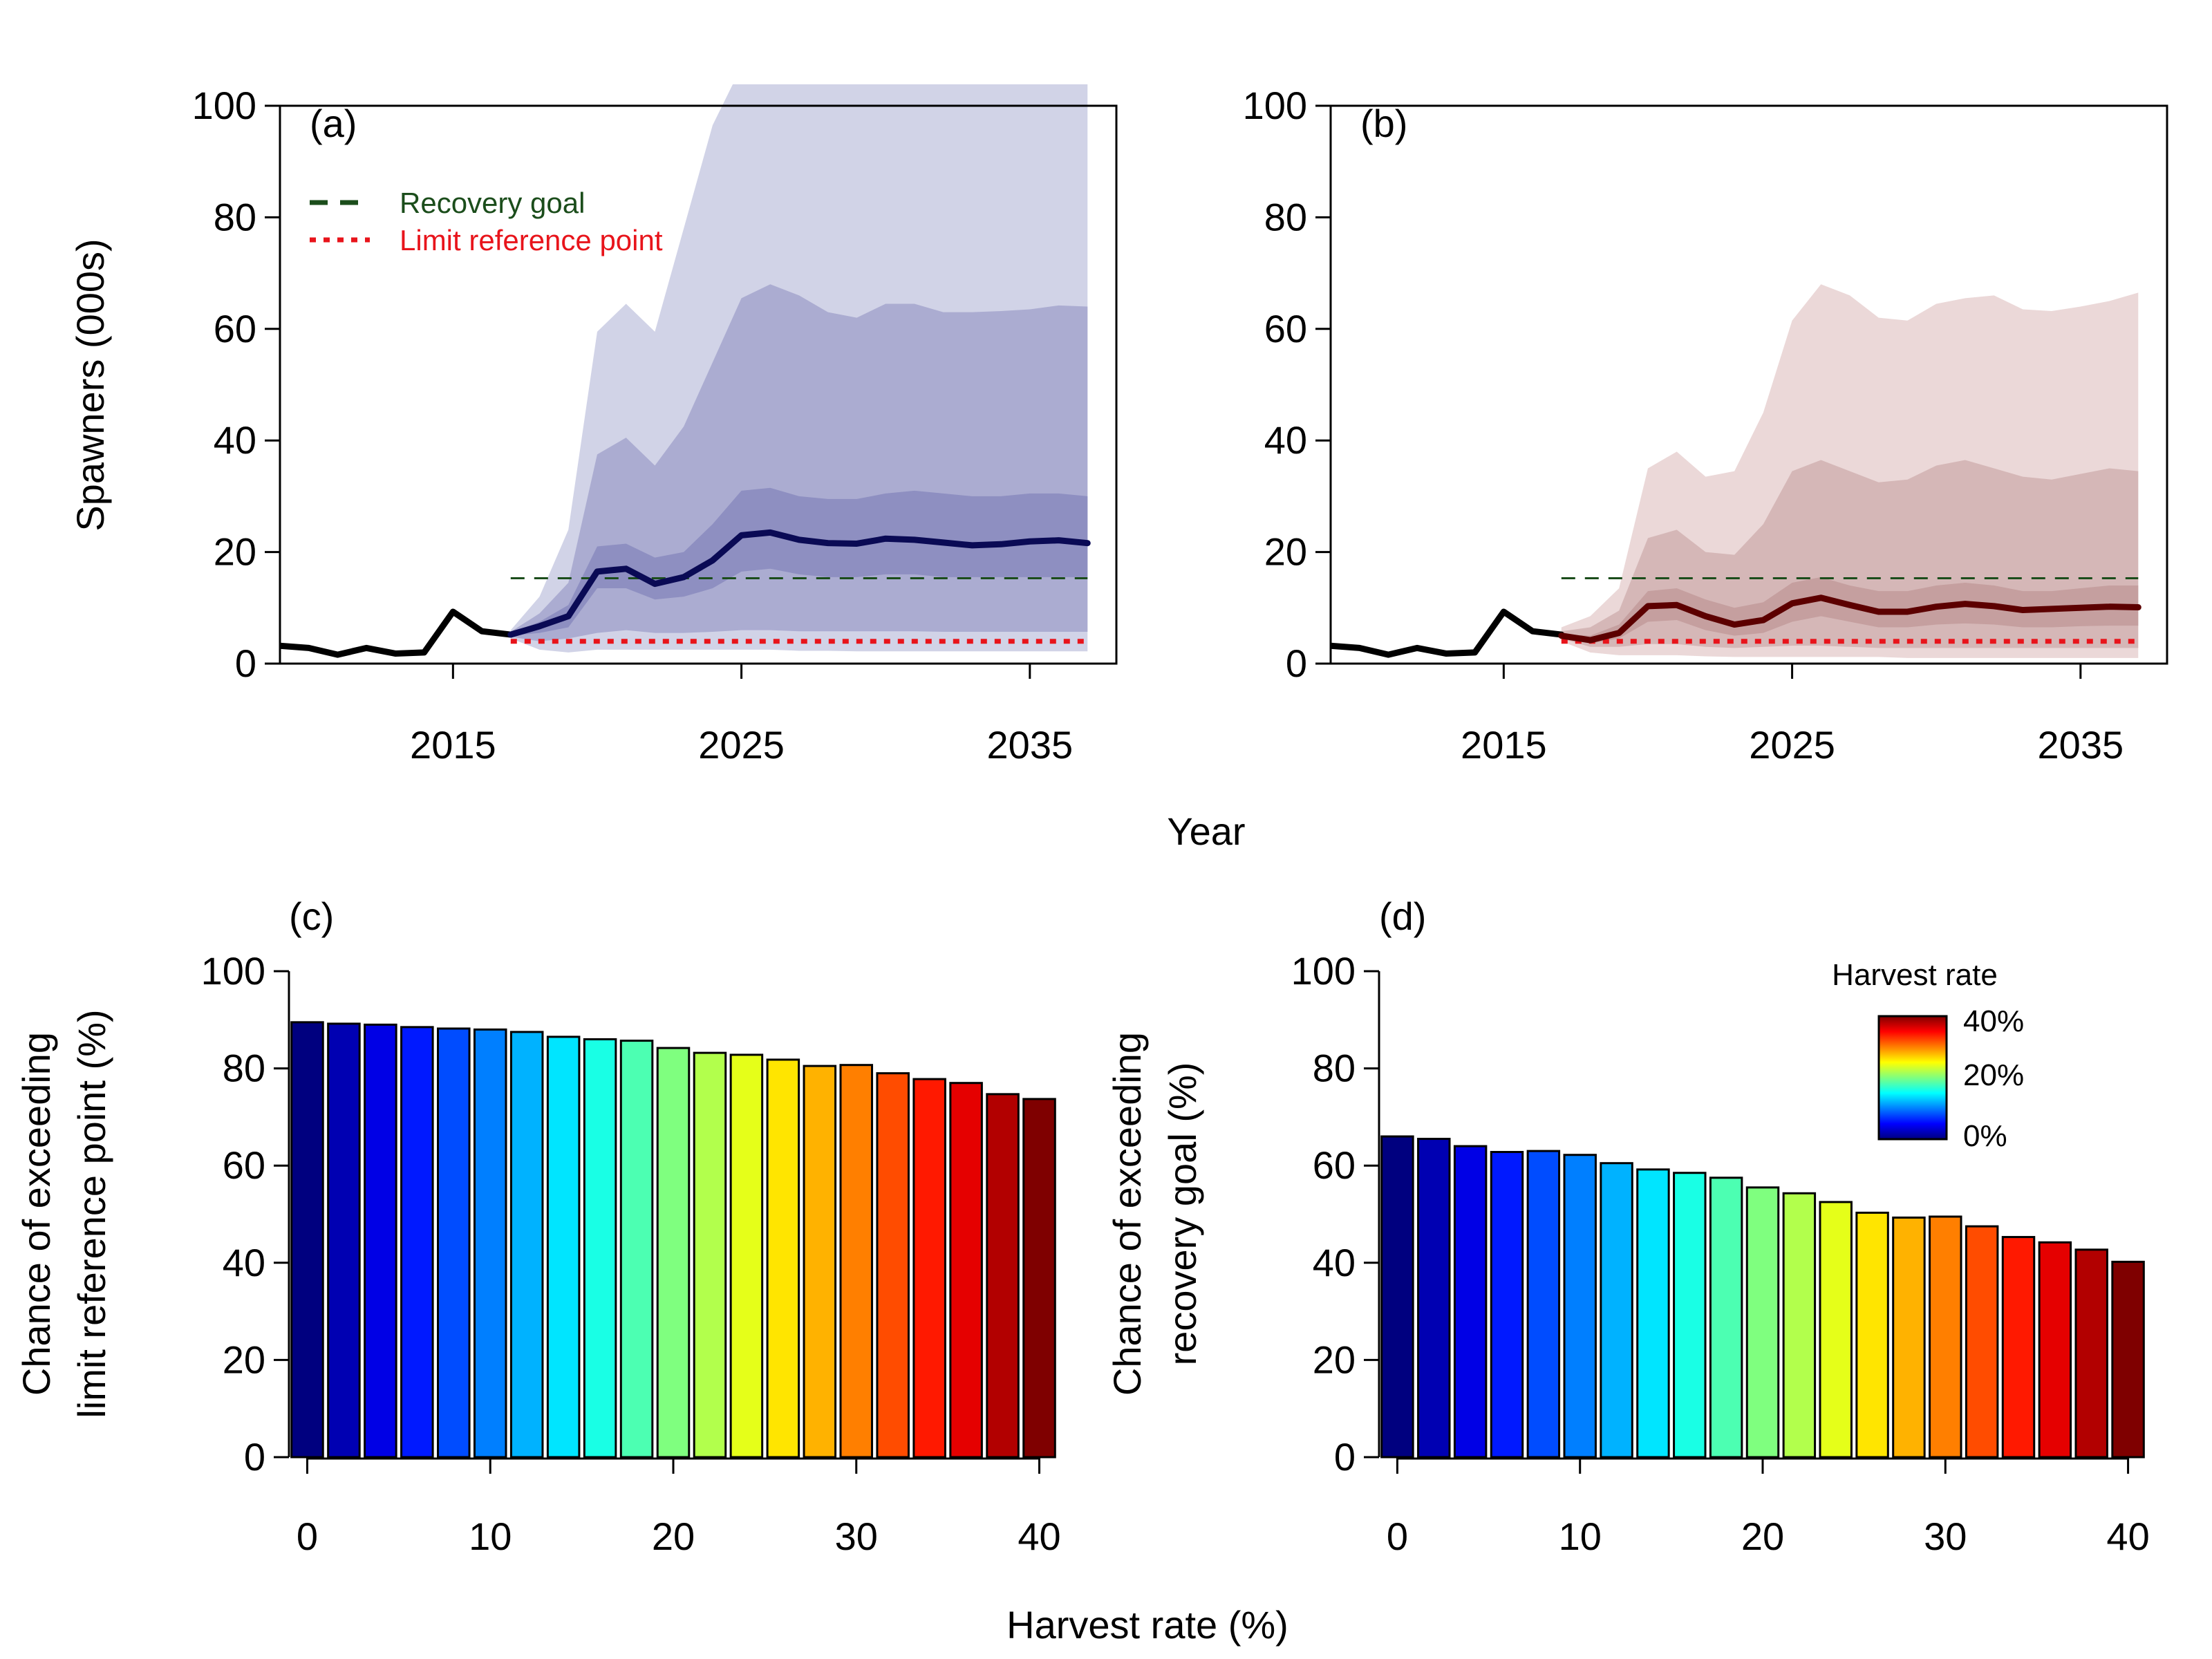  I want to click on panel-c-axes: 0 20 40 60 80 100 0 10 20 30 40, so click(631, 1253).